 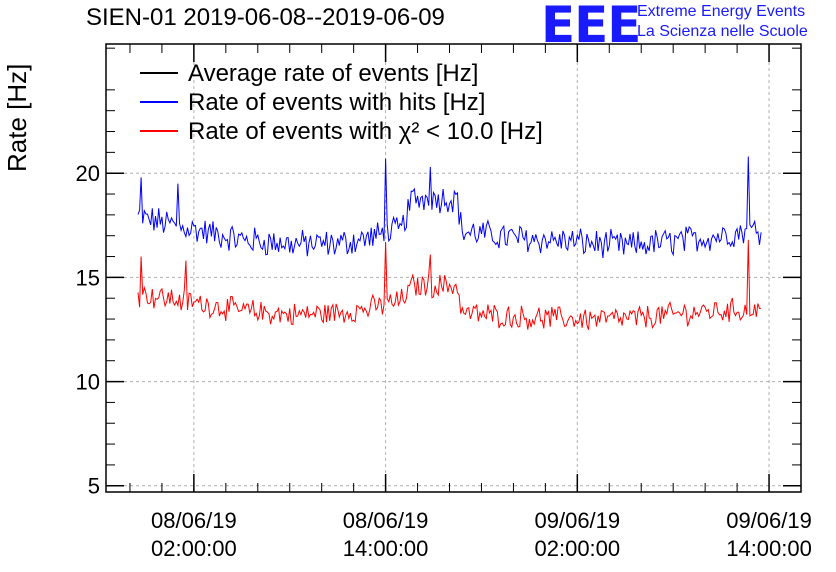 I want to click on series-line-hits, so click(x=449, y=207).